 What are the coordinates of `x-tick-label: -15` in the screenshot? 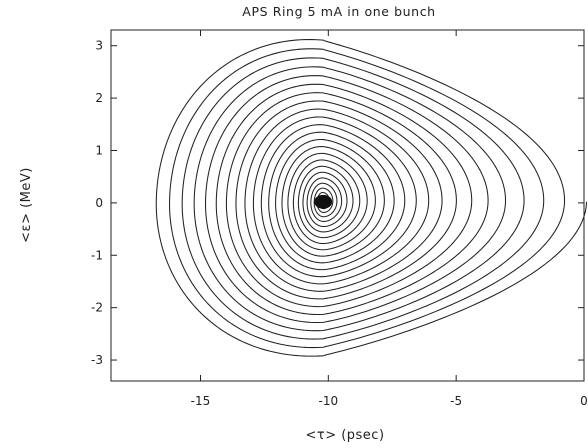 It's located at (201, 401).